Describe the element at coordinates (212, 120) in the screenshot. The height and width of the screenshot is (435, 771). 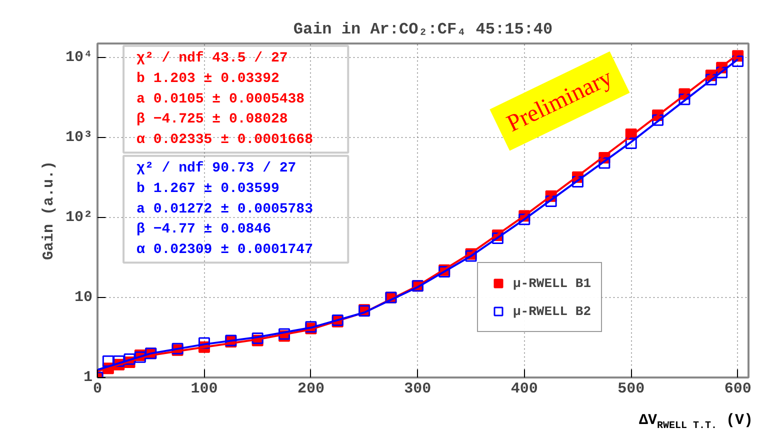
I see `annotation: β −4.725 ± 0.08028` at that location.